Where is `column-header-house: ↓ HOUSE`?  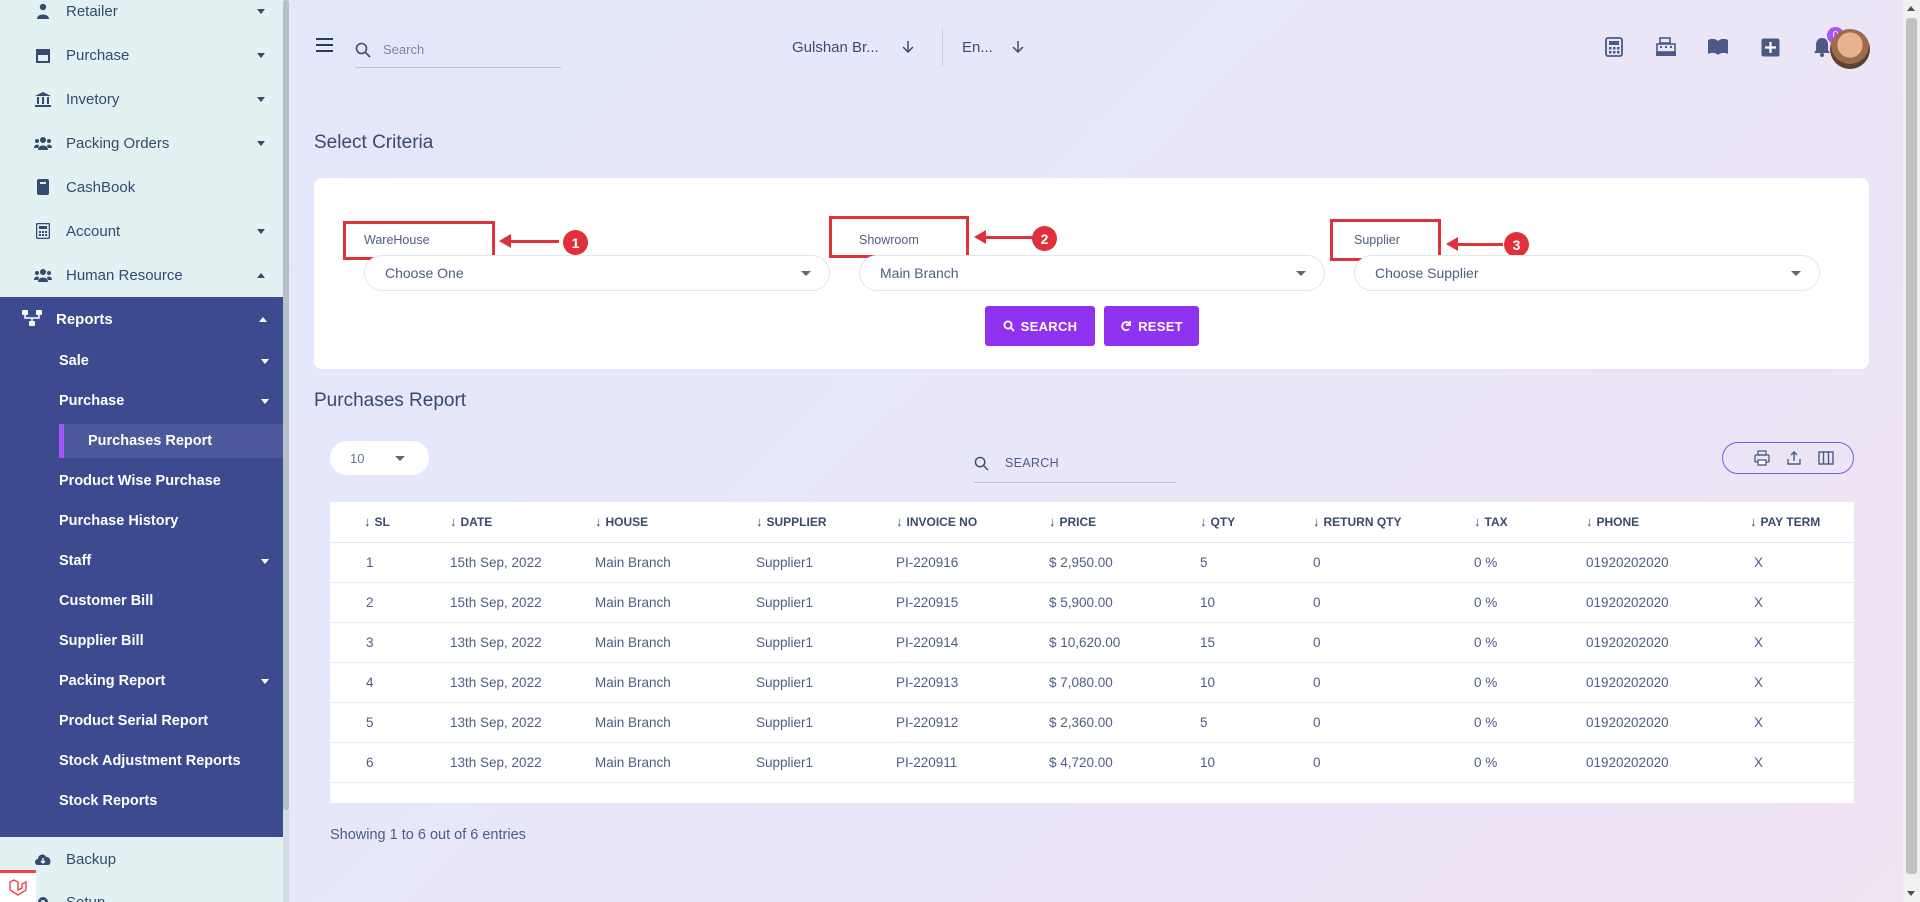 column-header-house: ↓ HOUSE is located at coordinates (663, 522).